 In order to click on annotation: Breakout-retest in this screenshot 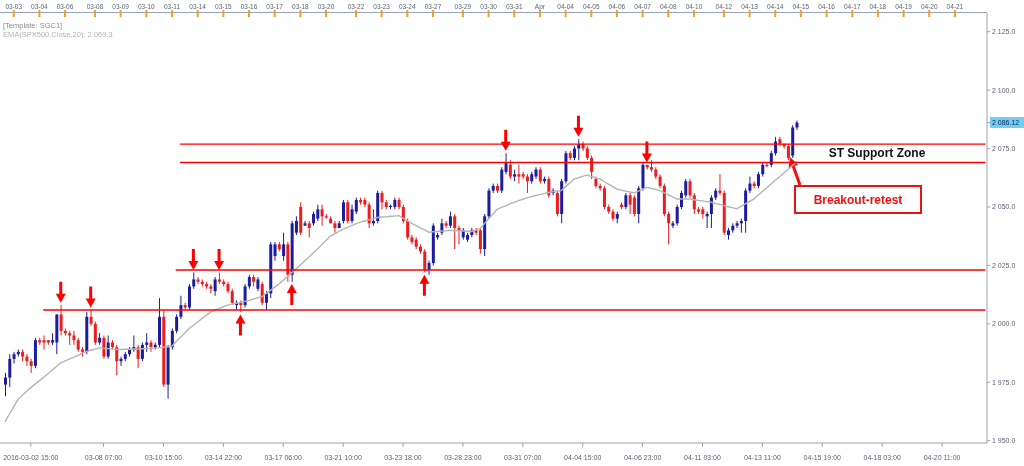, I will do `click(858, 199)`.